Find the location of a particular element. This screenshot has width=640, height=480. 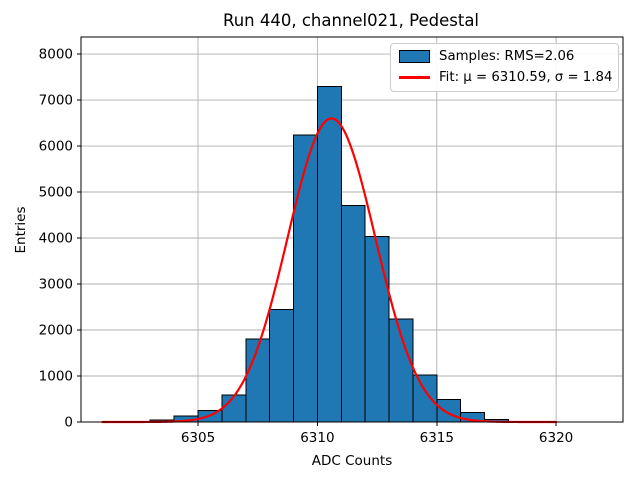

y-axis-label: Entries is located at coordinates (21, 230).